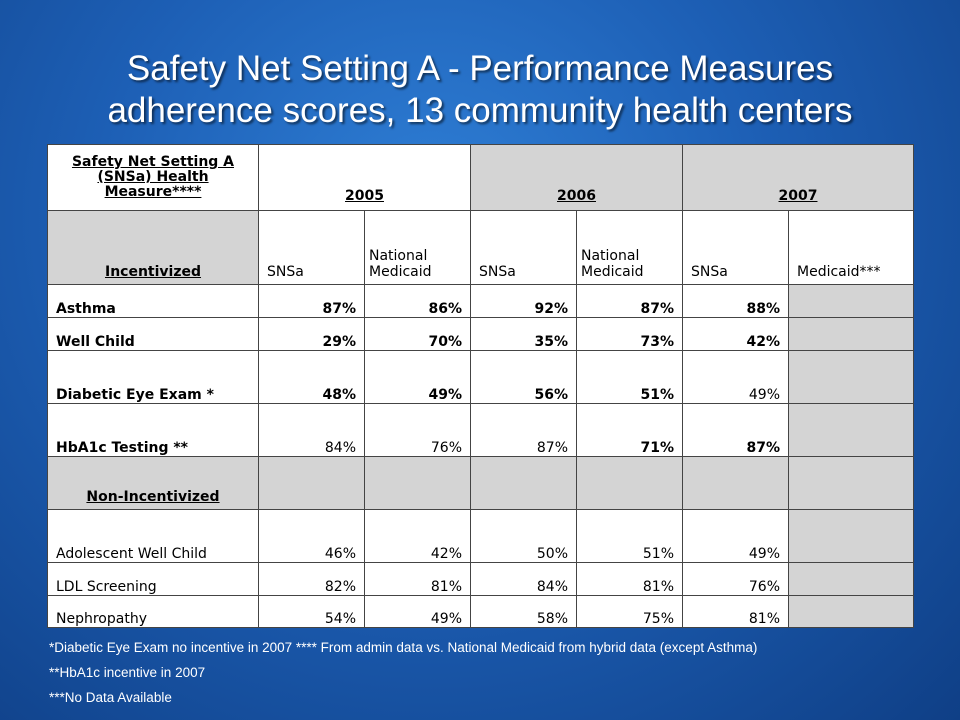 Image resolution: width=960 pixels, height=720 pixels. Describe the element at coordinates (523, 334) in the screenshot. I see `value-cell: 35%` at that location.